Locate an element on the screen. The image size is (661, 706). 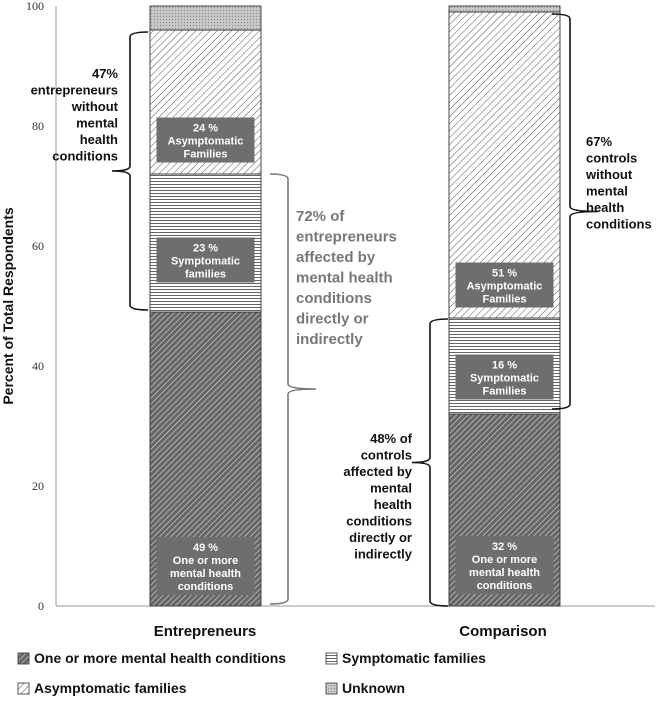
annotation-1-line: entrepreneurs is located at coordinates (346, 237).